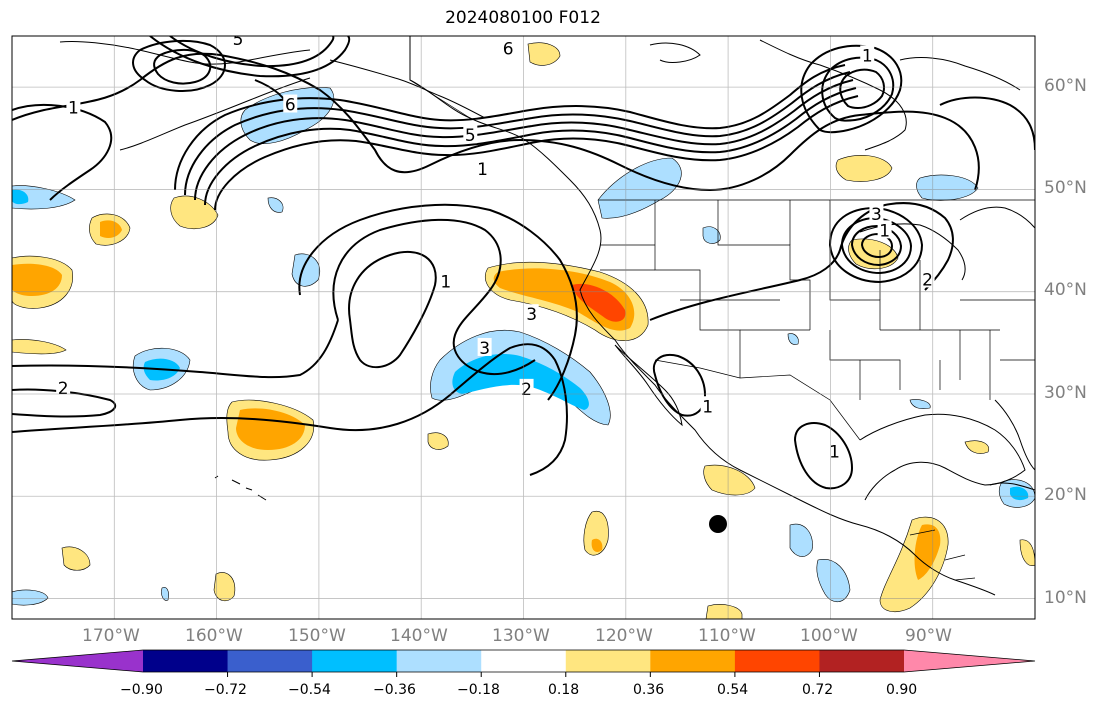 This screenshot has height=712, width=1105. What do you see at coordinates (523, 18) in the screenshot?
I see `map-title: 2024080100 F012` at bounding box center [523, 18].